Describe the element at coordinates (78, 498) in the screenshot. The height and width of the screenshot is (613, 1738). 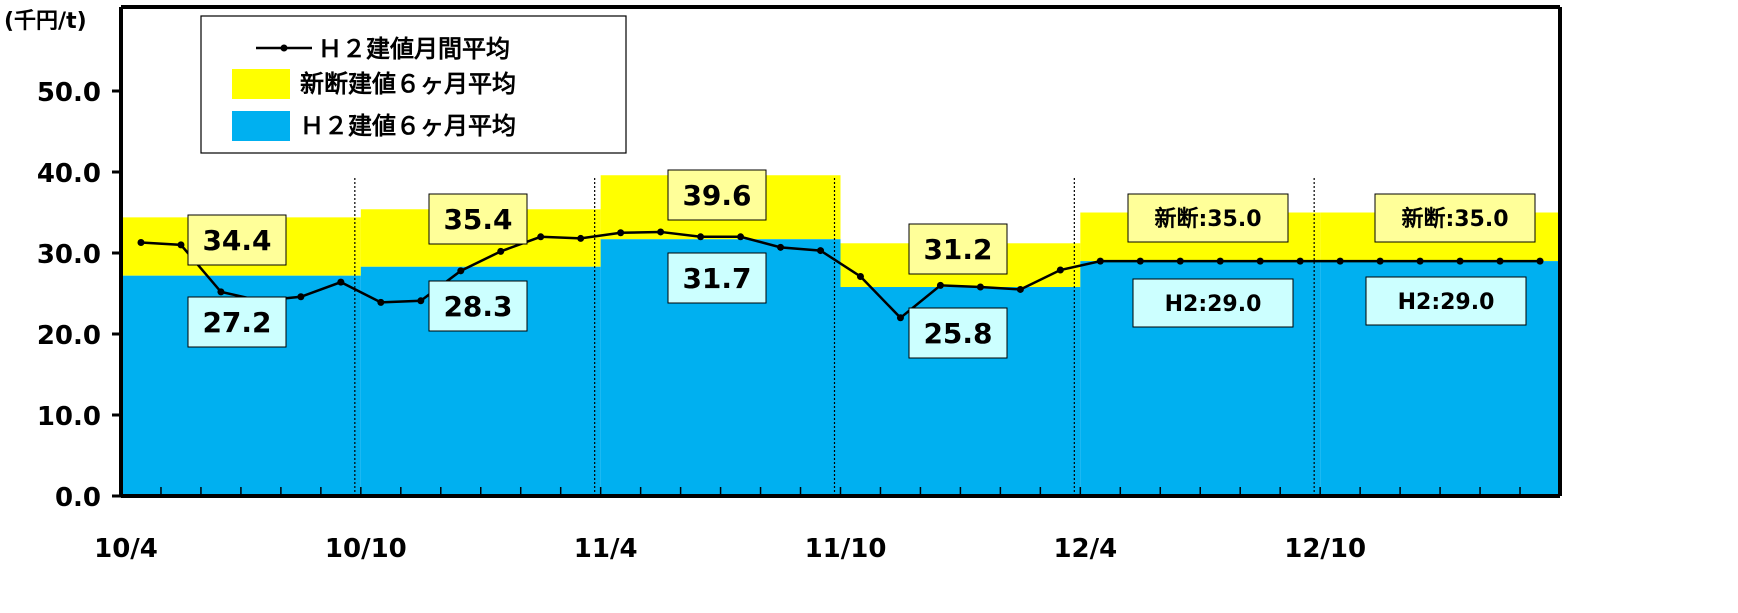
I see `y-tick-label: 0.0` at that location.